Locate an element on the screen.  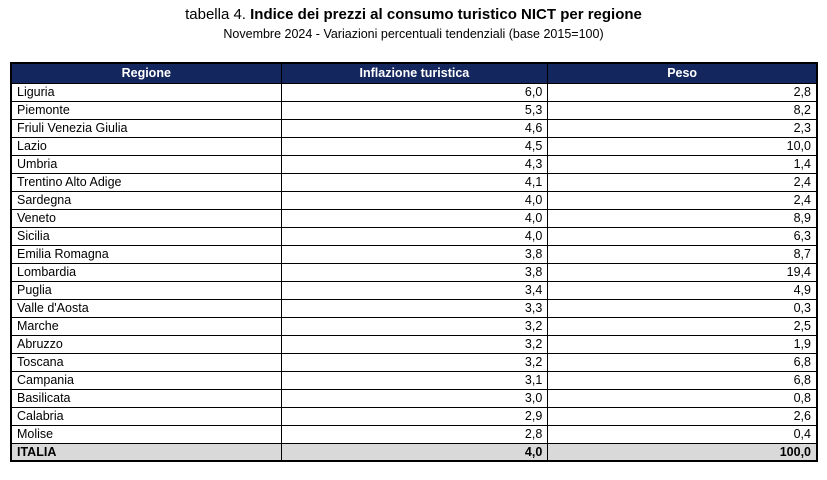
table-row: Liguria 6,0 2,8 is located at coordinates (414, 92).